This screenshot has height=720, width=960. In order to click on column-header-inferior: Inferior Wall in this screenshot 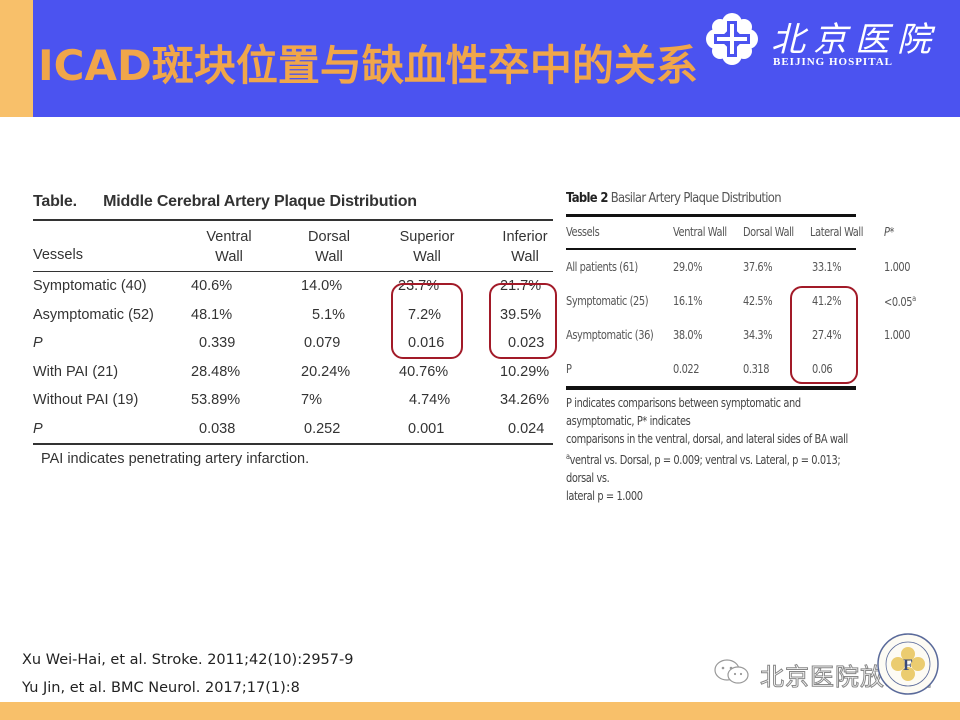, I will do `click(525, 246)`.